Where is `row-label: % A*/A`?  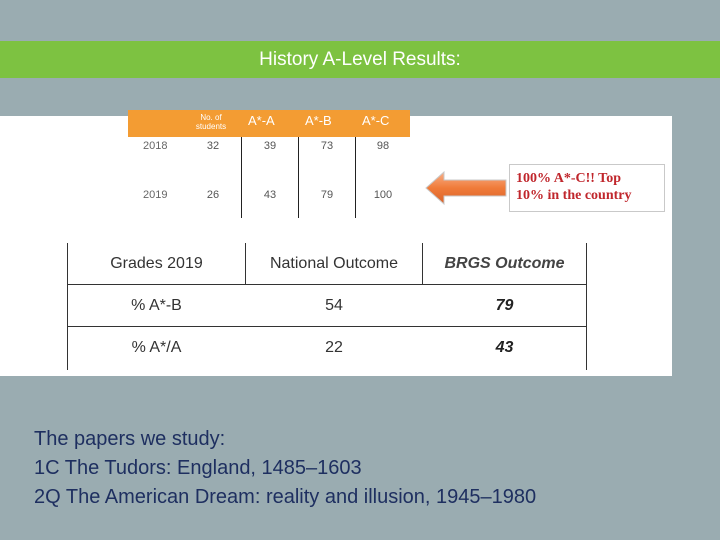 row-label: % A*/A is located at coordinates (156, 347).